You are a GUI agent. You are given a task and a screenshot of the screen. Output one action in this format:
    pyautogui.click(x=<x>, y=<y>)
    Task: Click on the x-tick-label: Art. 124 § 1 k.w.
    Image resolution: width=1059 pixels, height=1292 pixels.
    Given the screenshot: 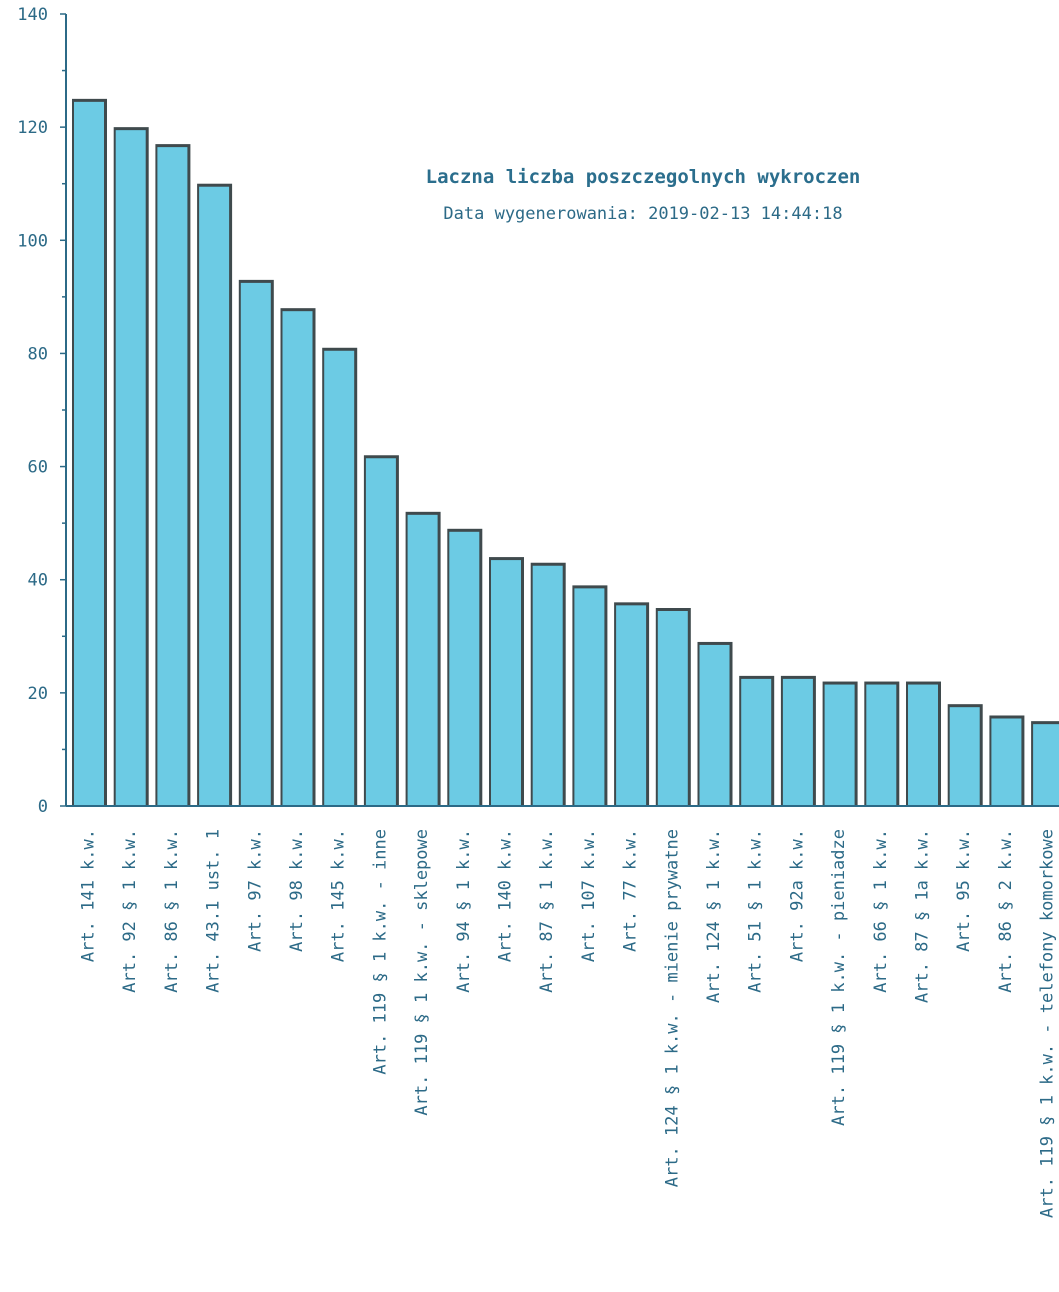 What is the action you would take?
    pyautogui.click(x=714, y=916)
    